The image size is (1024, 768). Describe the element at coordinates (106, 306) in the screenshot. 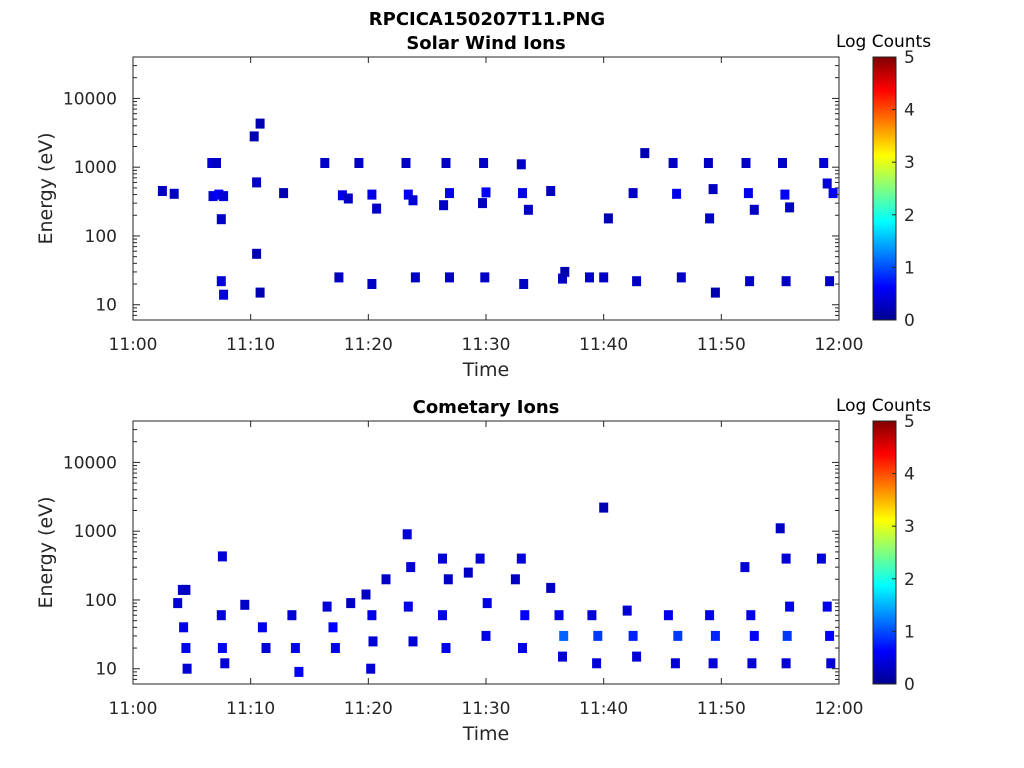

I see `y-tick-label: 10` at that location.